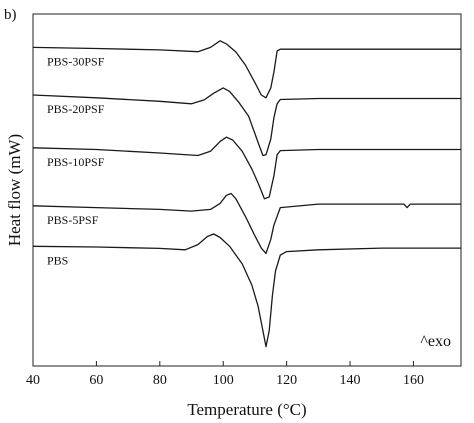 The height and width of the screenshot is (423, 474). I want to click on series-label: PBS-20PSF, so click(76, 109).